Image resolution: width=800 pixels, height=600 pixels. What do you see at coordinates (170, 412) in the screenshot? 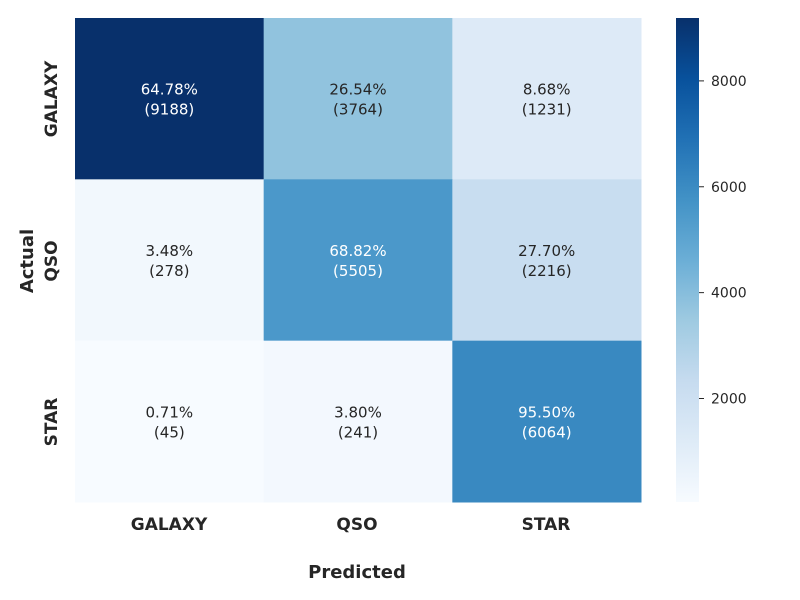
I see `cell-percent-label: 0.71%` at bounding box center [170, 412].